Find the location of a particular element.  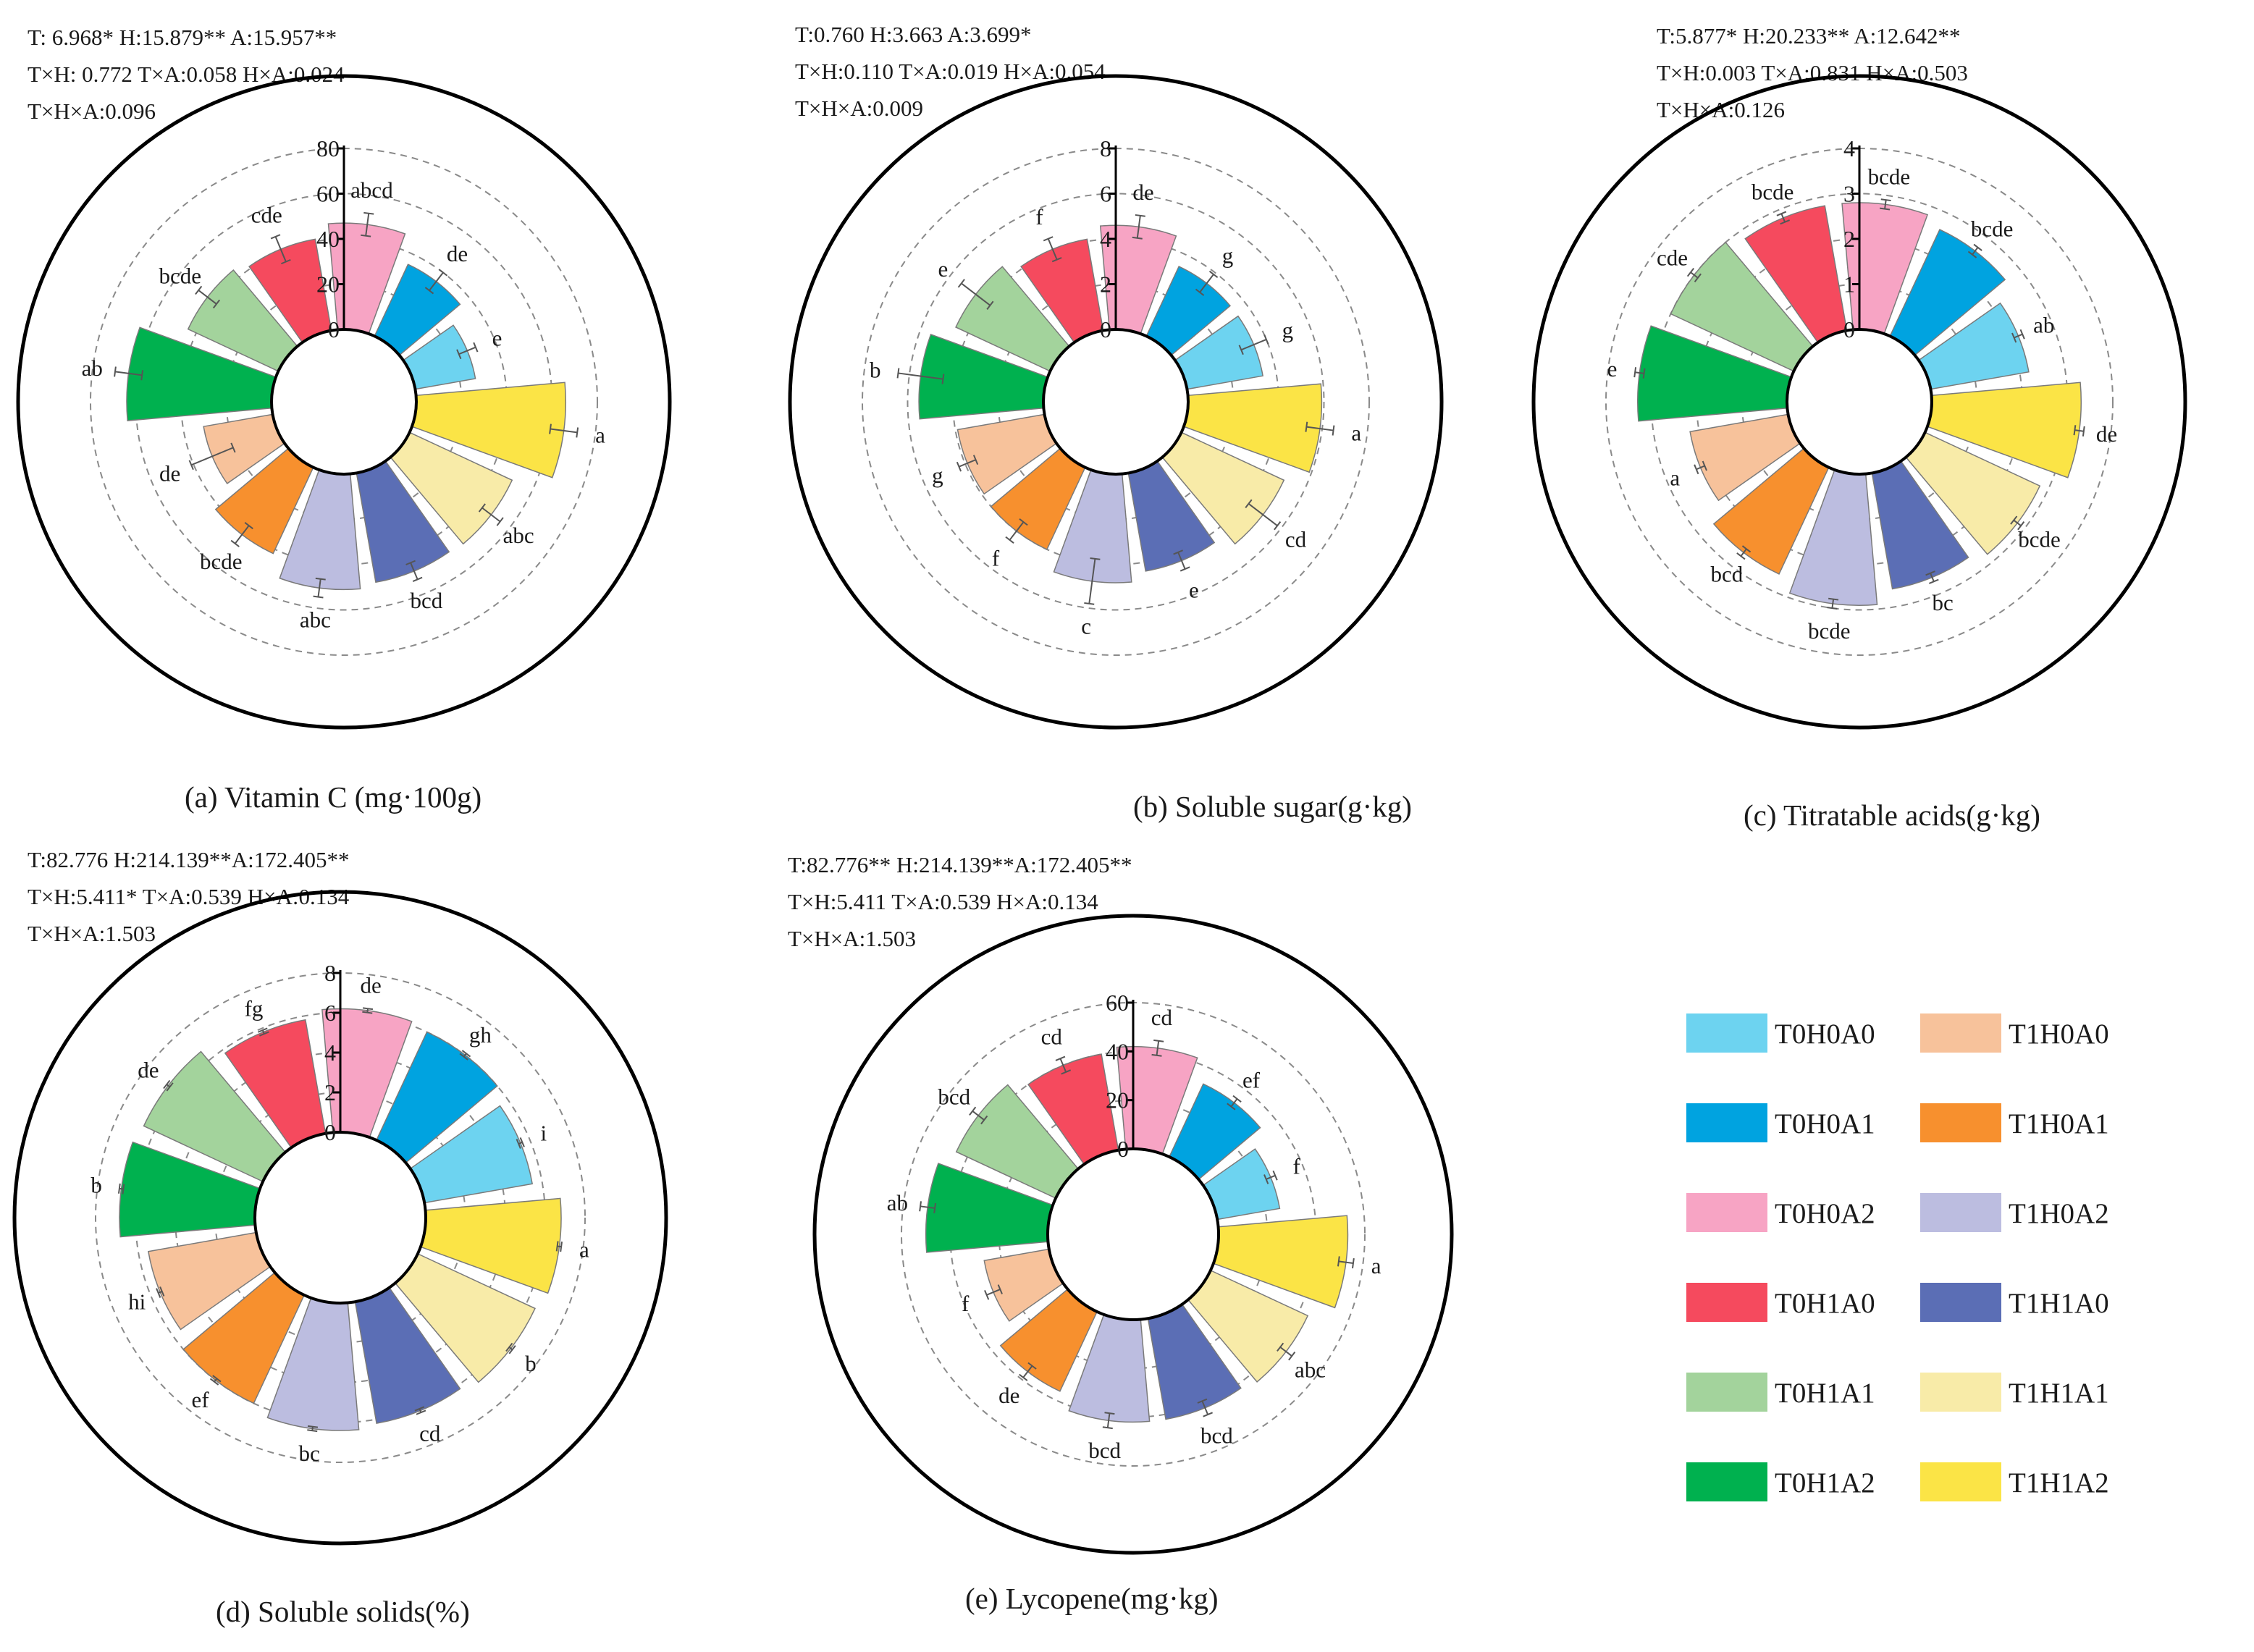

significance-letter: ab is located at coordinates (92, 368).